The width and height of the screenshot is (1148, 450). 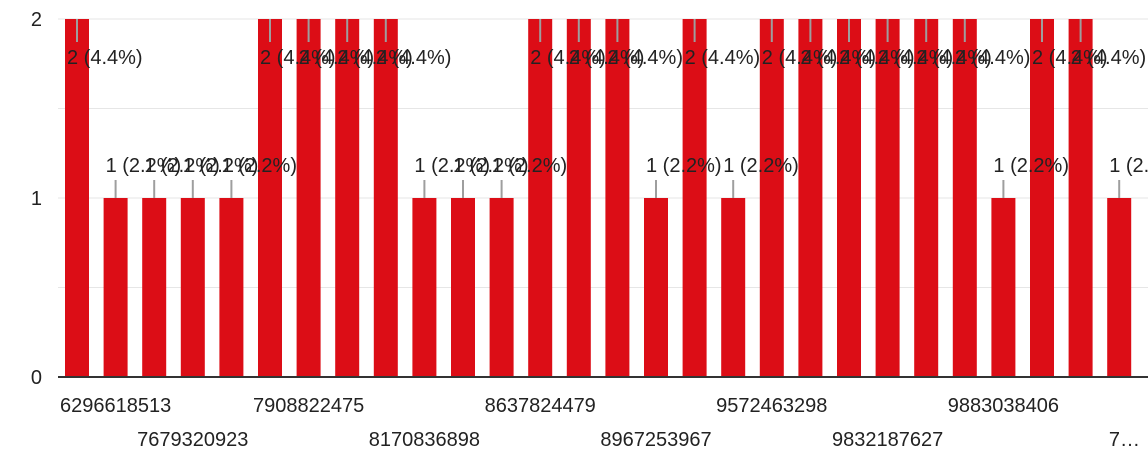 I want to click on y-tick-label: 1, so click(x=36, y=199).